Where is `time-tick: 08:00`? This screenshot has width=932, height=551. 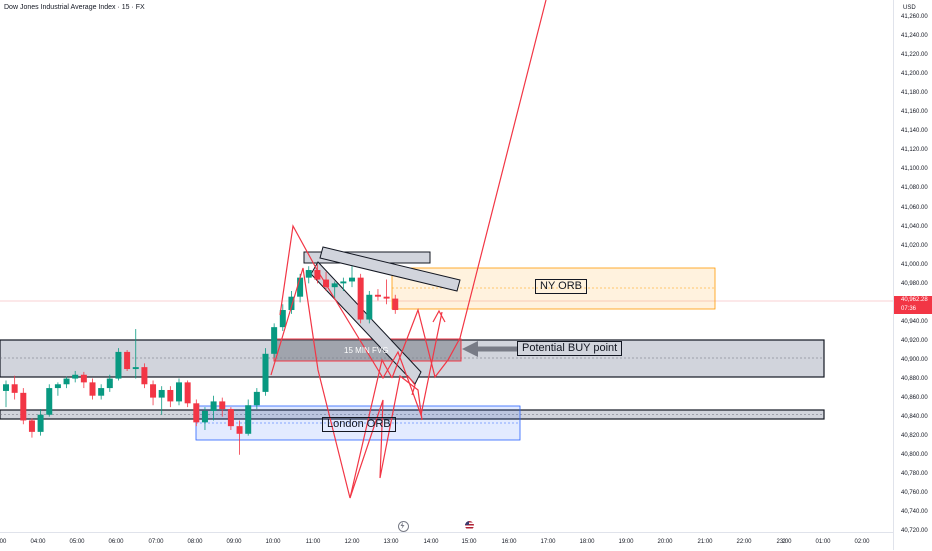 time-tick: 08:00 is located at coordinates (195, 542).